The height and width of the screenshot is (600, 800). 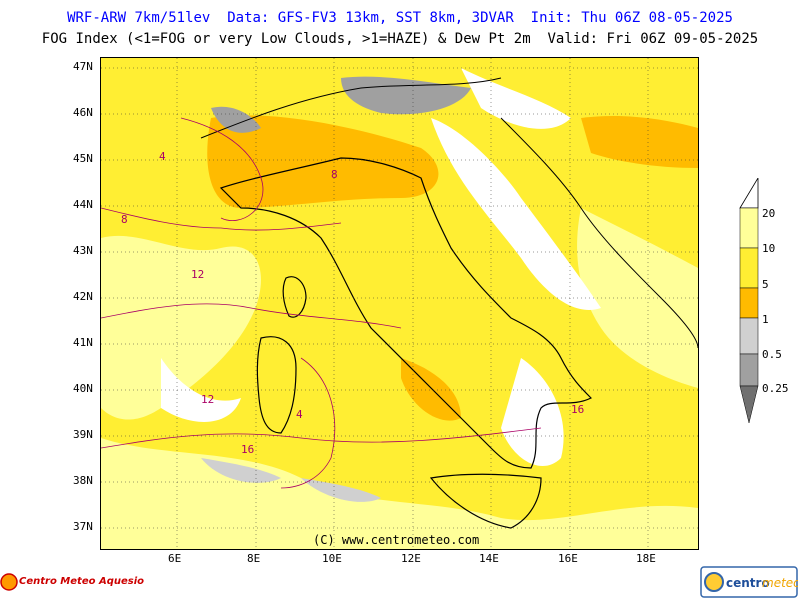 I want to click on legend-label-05: 0.5, so click(x=772, y=354).